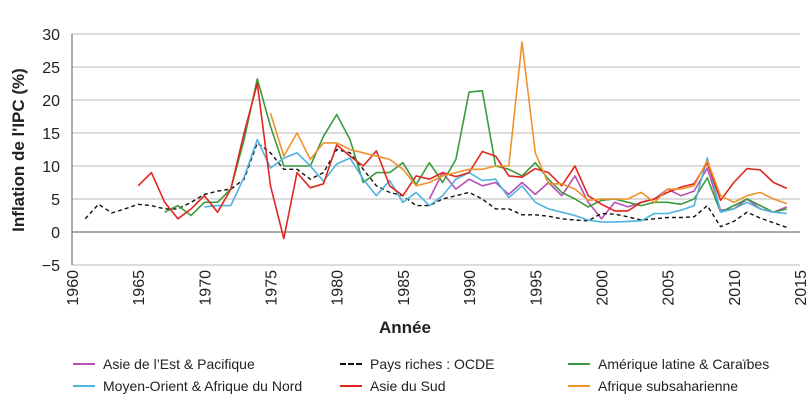  Describe the element at coordinates (51, 167) in the screenshot. I see `y-tick-label: 10` at that location.